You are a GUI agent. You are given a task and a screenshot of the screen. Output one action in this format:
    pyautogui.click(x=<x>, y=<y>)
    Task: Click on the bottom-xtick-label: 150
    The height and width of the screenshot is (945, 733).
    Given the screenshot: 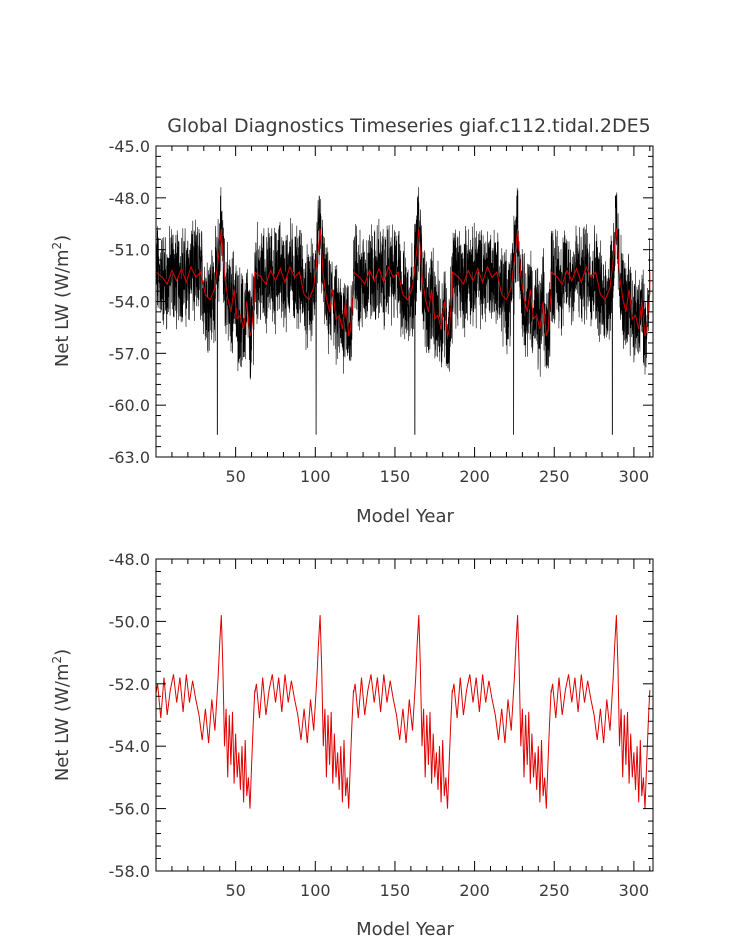 What is the action you would take?
    pyautogui.click(x=395, y=890)
    